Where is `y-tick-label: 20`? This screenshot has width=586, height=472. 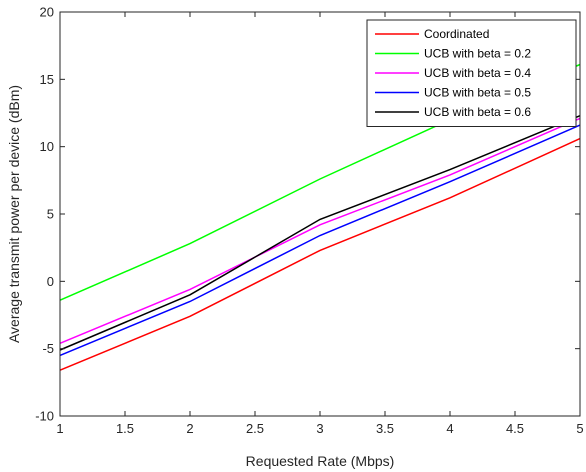
y-tick-label: 20 is located at coordinates (47, 12).